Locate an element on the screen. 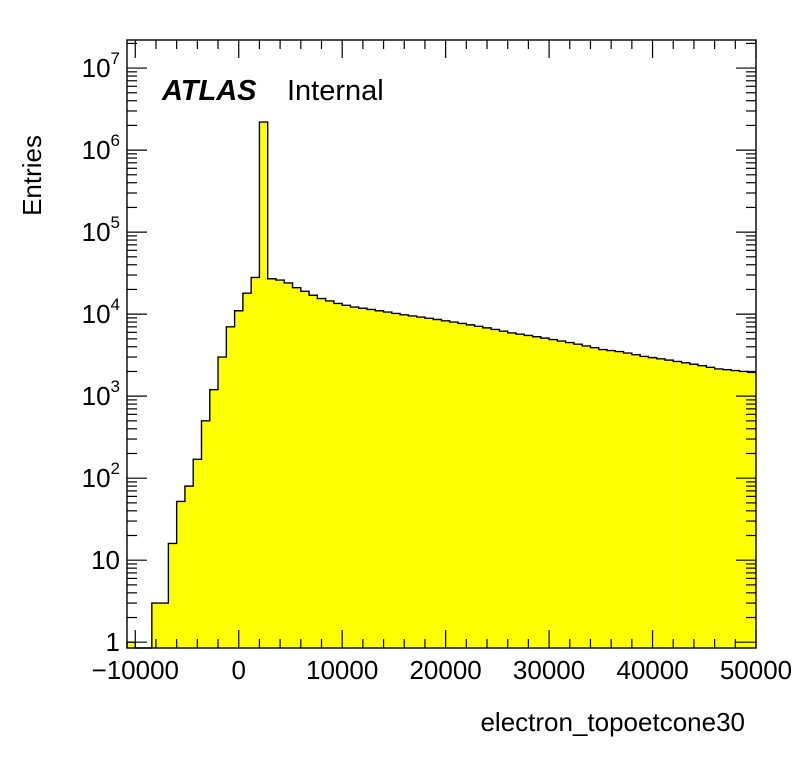 This screenshot has height=772, width=796. y-tick-label: 1 is located at coordinates (113, 642).